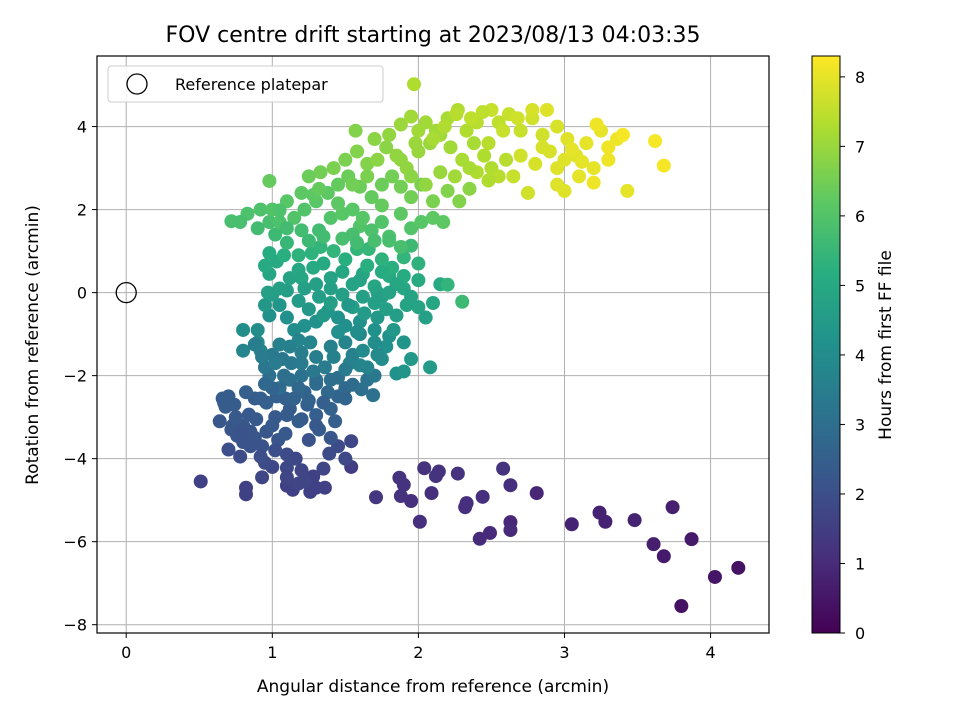  I want to click on colorbar-tick-label: 0, so click(860, 633).